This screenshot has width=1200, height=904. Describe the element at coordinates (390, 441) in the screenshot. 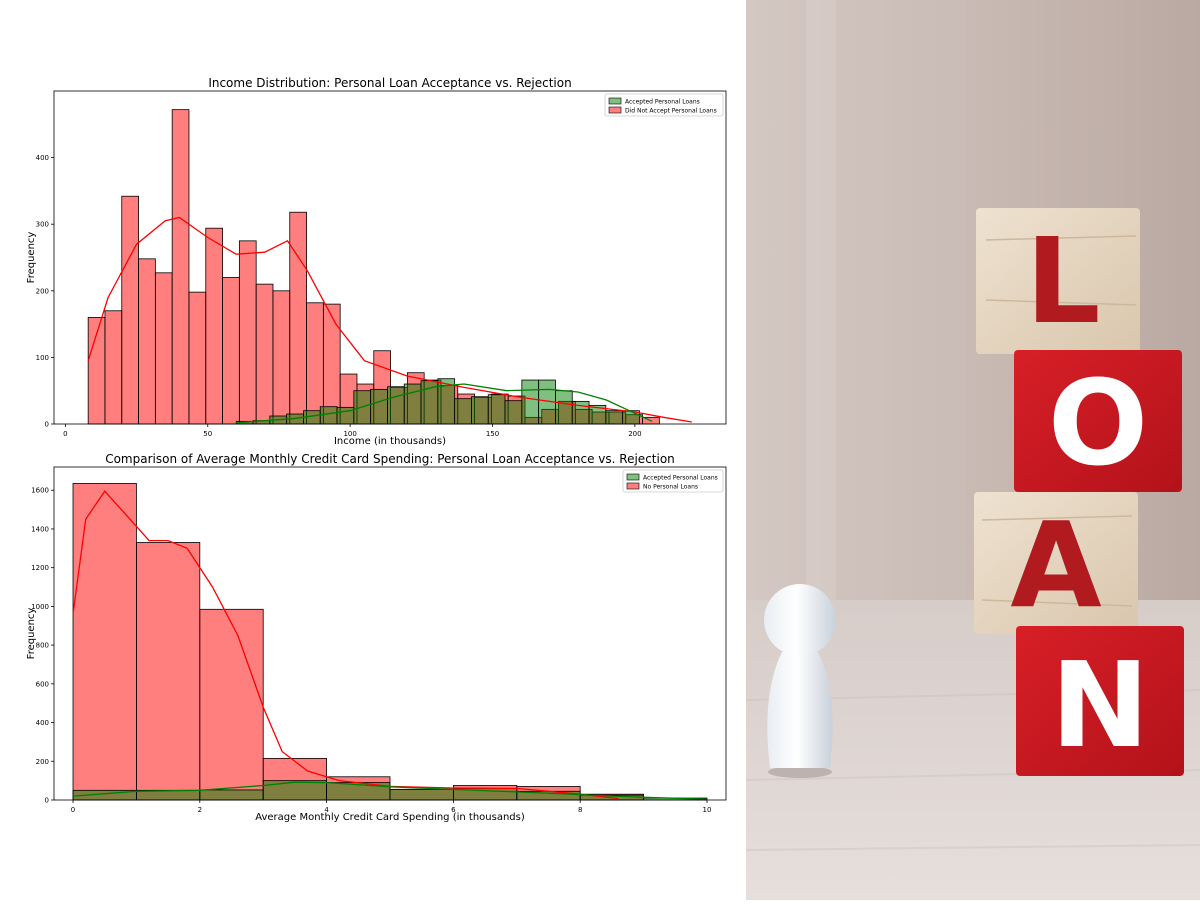

I see `x-axis-label: Income (in thousands)` at that location.